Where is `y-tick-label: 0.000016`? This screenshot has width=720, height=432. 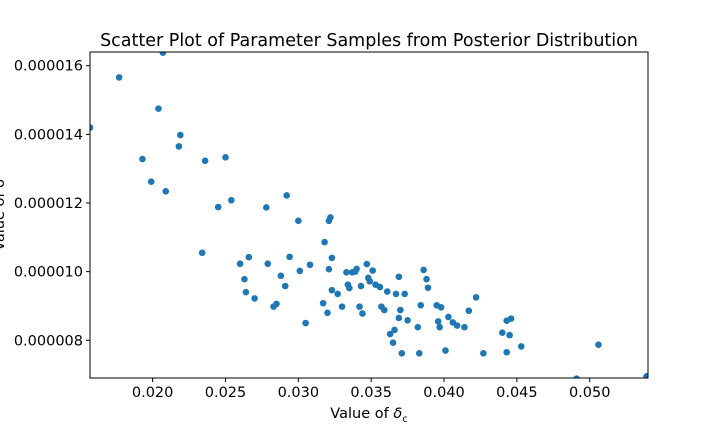
y-tick-label: 0.000016 is located at coordinates (48, 67).